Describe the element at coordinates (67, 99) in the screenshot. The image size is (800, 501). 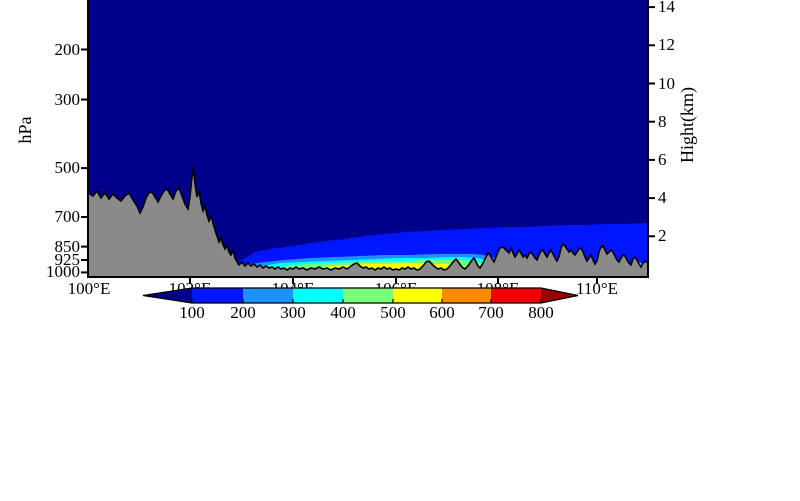
I see `left-tick-label-300: 300` at that location.